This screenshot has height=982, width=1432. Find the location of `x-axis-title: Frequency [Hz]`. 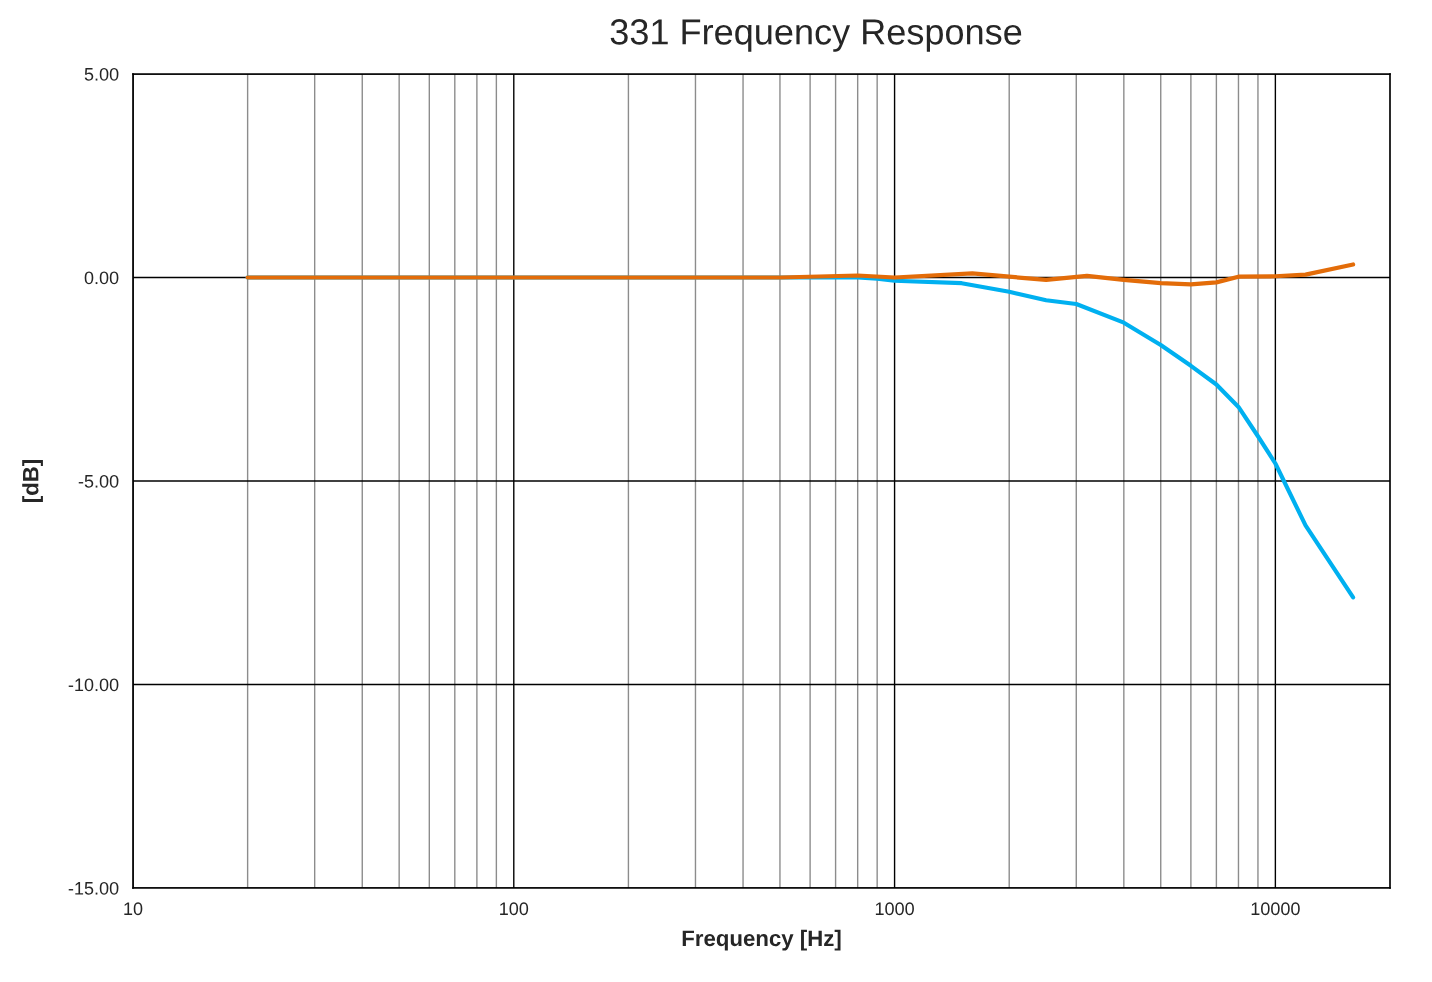

x-axis-title: Frequency [Hz] is located at coordinates (761, 940).